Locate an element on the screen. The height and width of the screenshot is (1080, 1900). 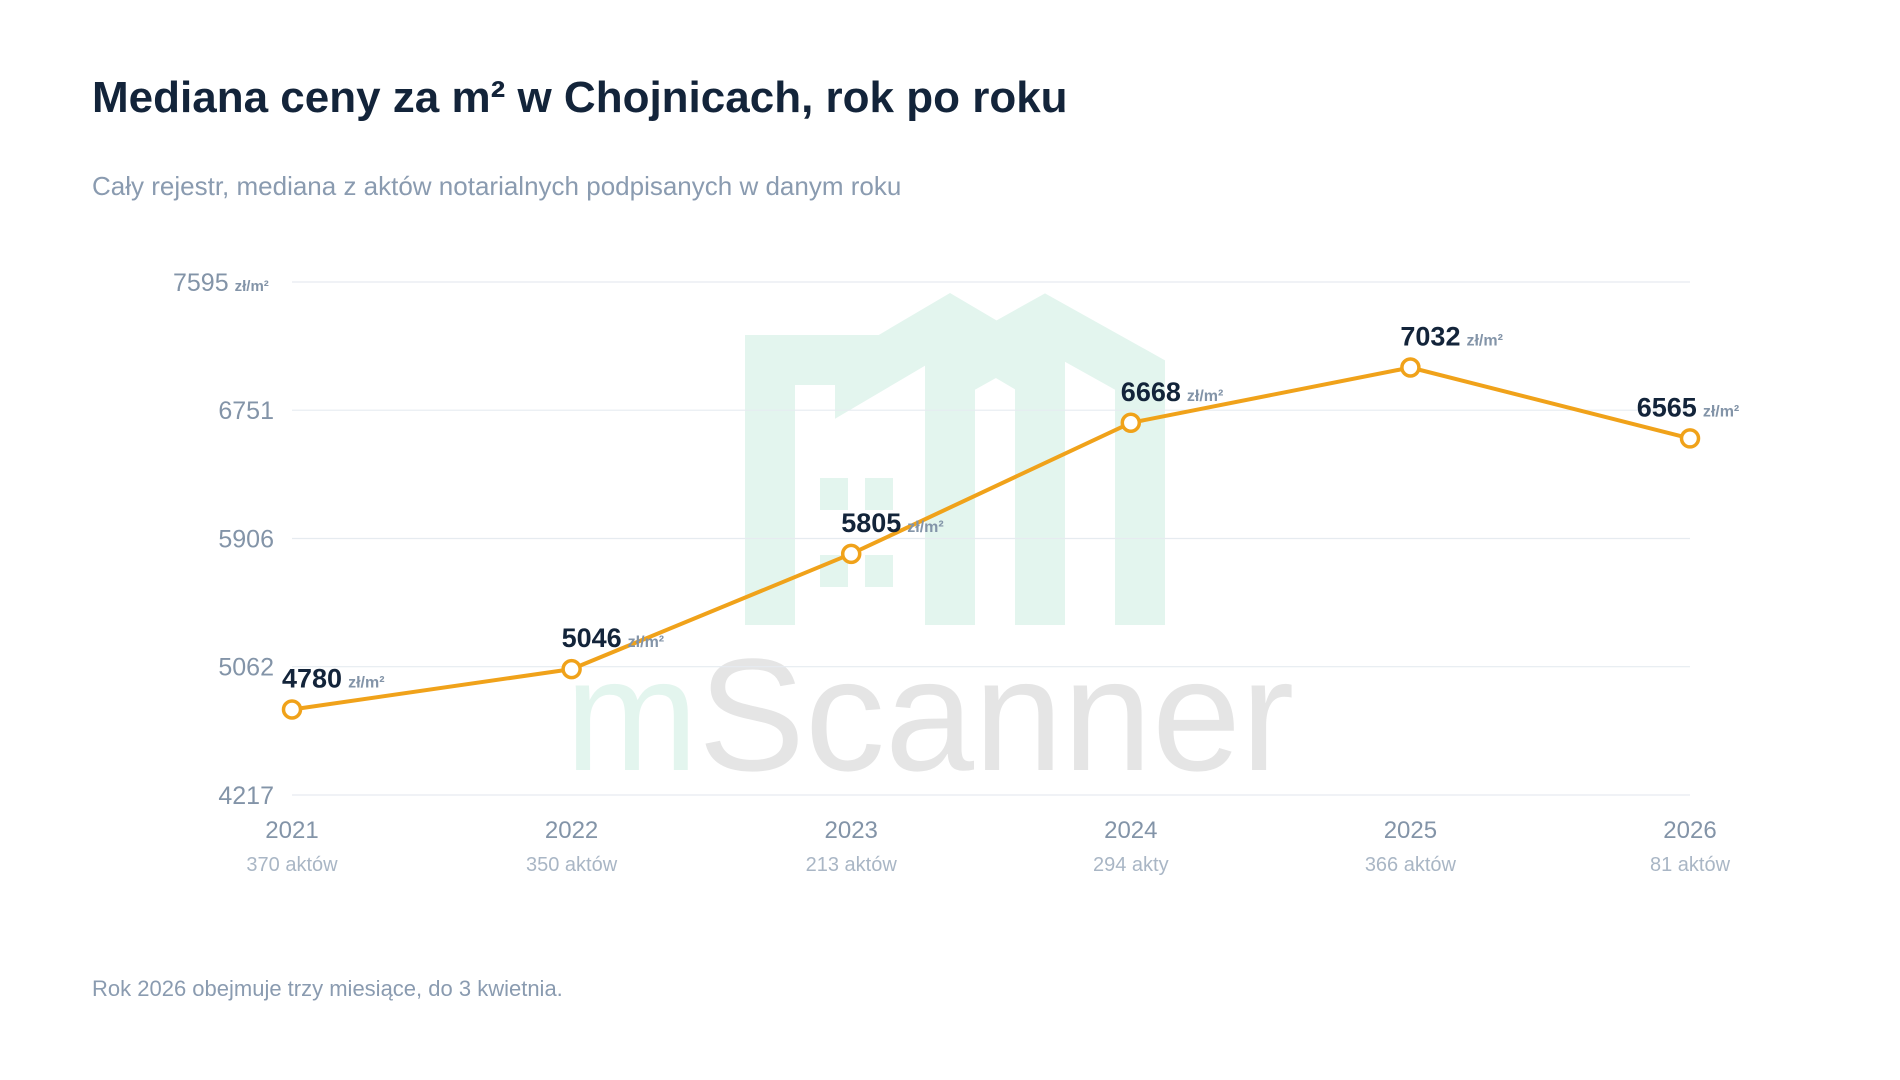
x-tick-label: 2022 is located at coordinates (571, 830).